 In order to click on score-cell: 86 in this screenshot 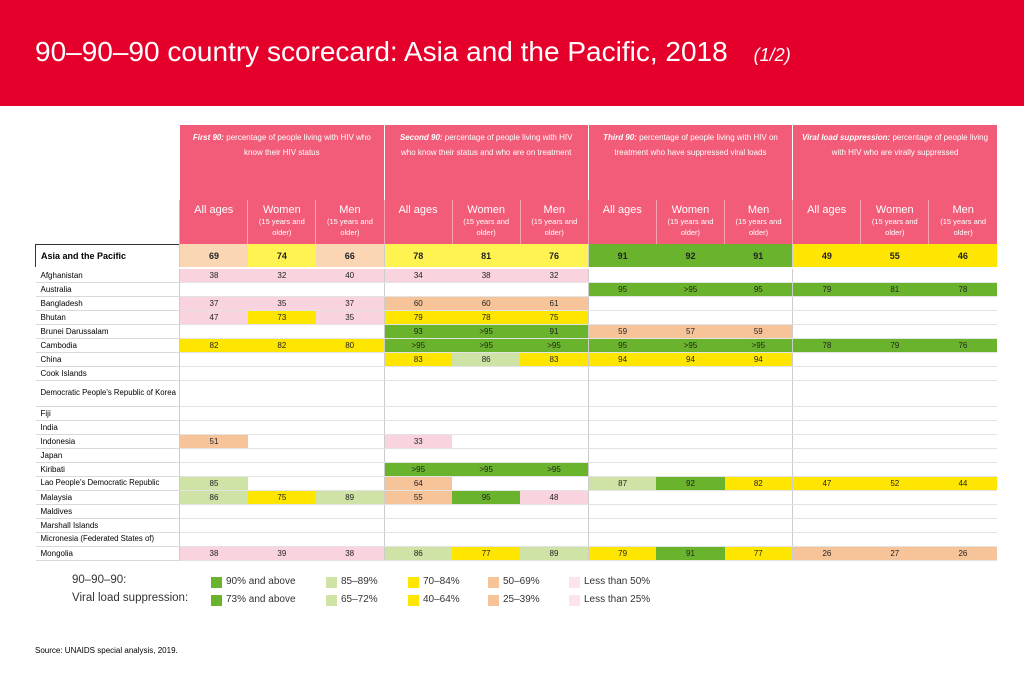, I will do `click(213, 497)`.